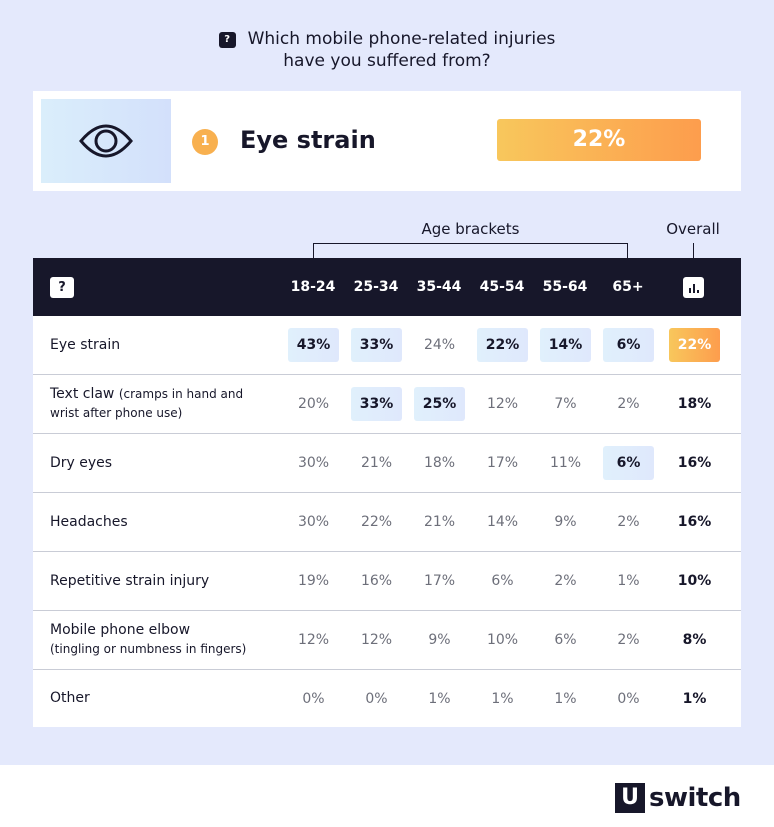 This screenshot has width=774, height=827. I want to click on value-cell: 16%, so click(376, 581).